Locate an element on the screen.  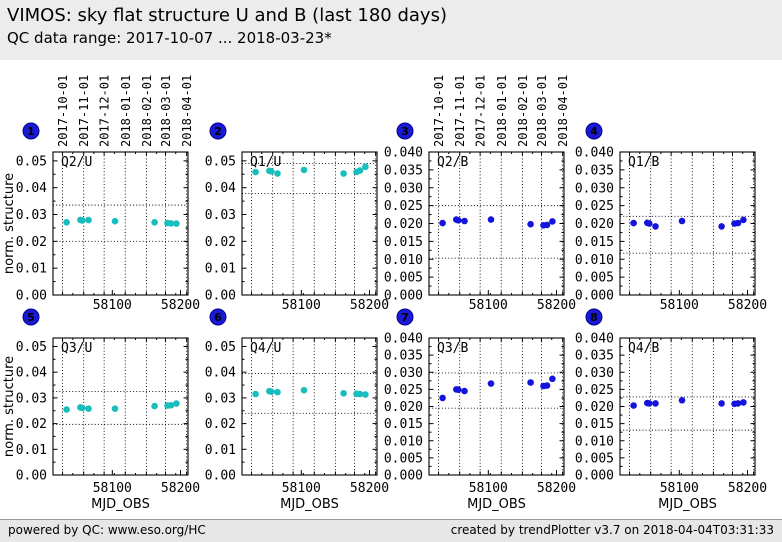
plot-number: 2 is located at coordinates (218, 131).